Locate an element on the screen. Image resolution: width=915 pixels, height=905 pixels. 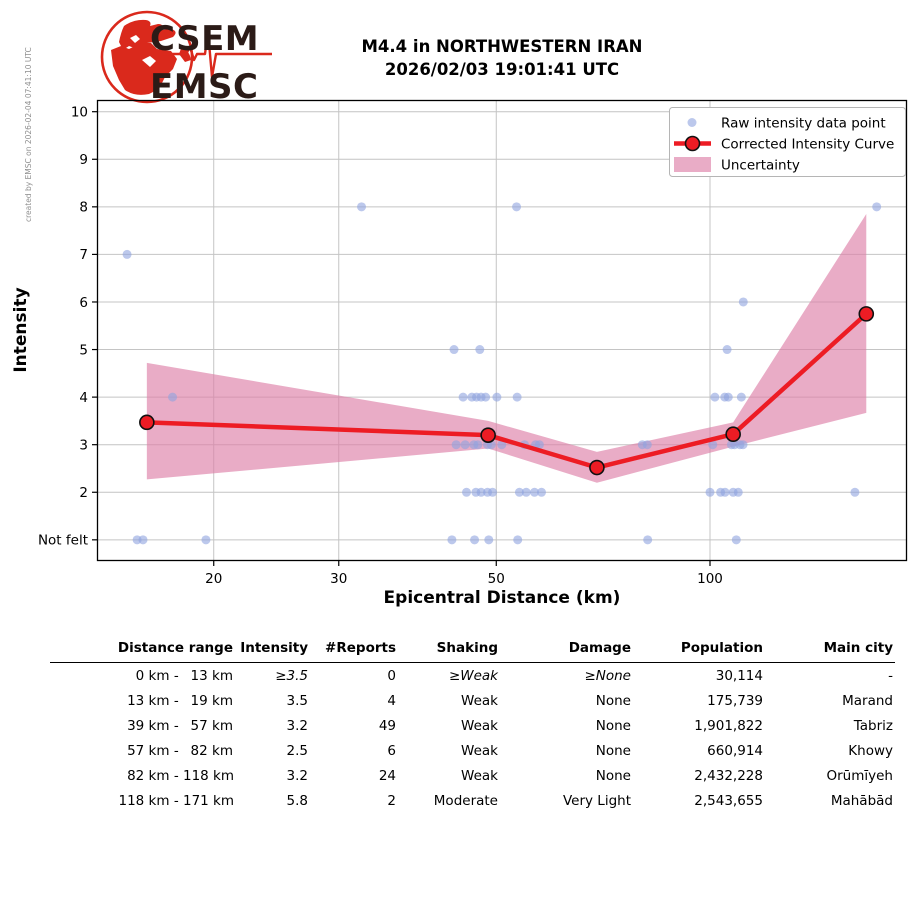
table-row: 13 km - 19 km 3.5 4 Weak None 175,739 Marand is located at coordinates (472, 700).